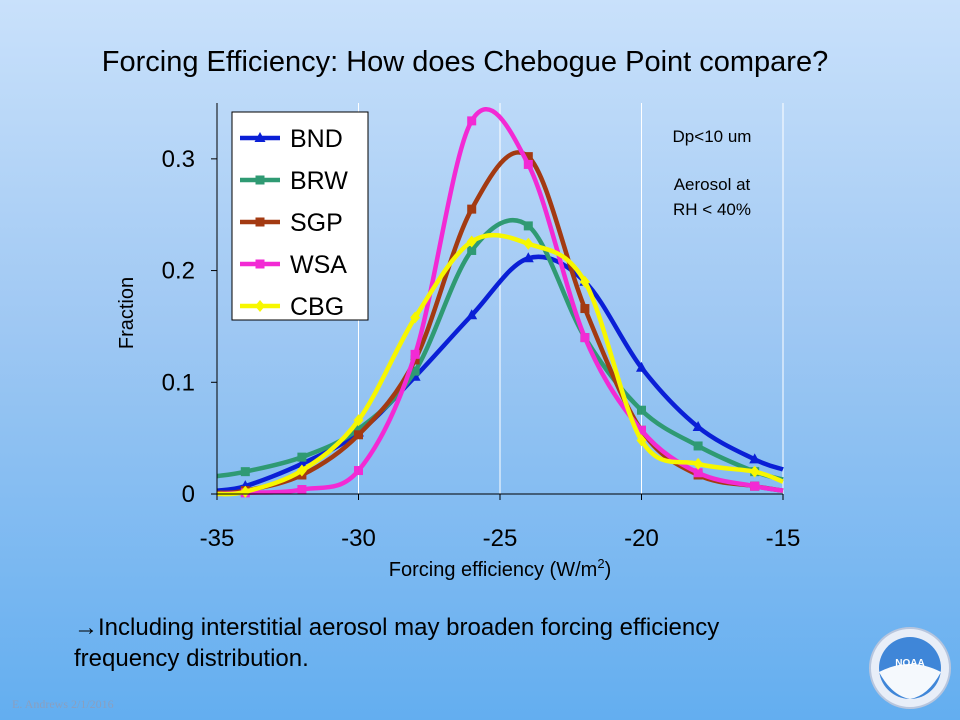 The image size is (960, 720). I want to click on legend-marker-brw, so click(260, 180).